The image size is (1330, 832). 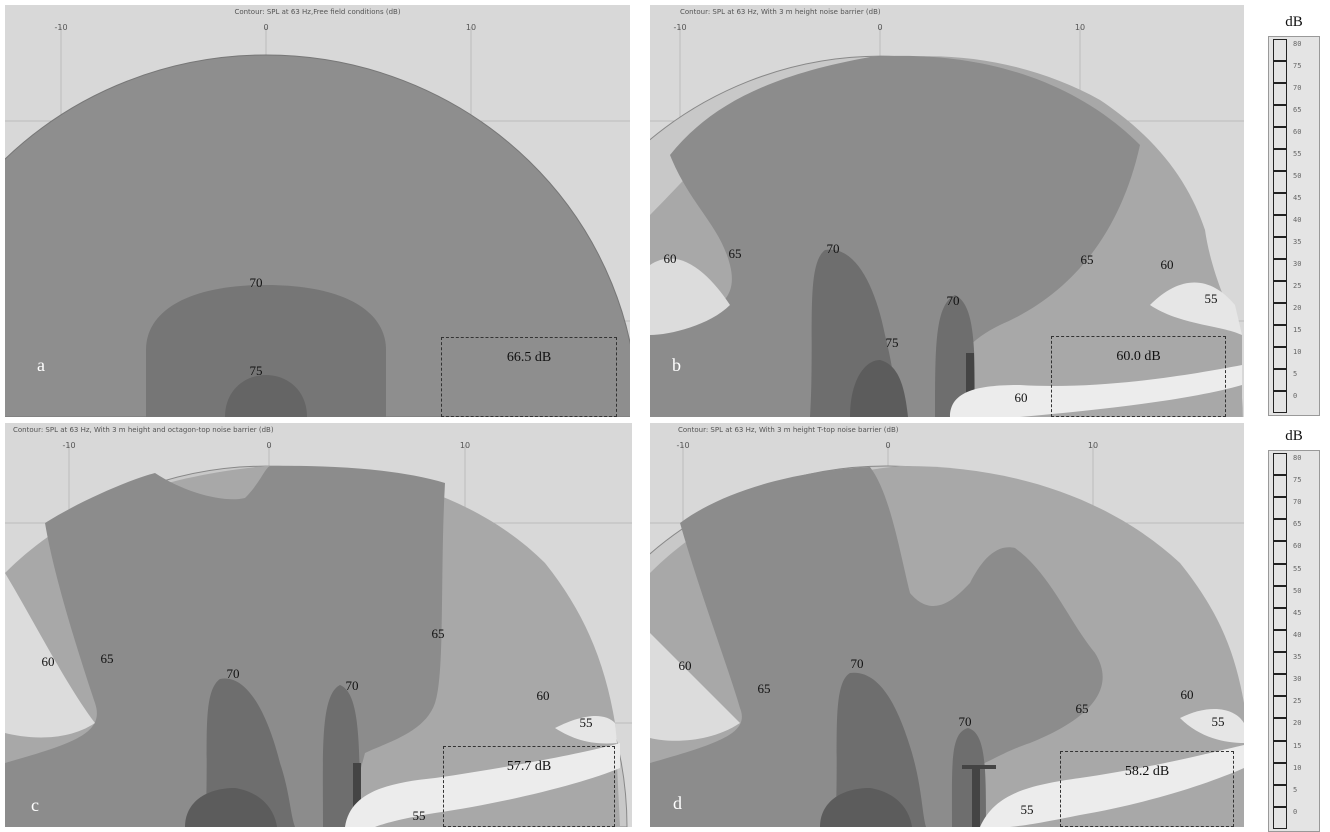 I want to click on color-scale-top: dB 80 75 70 65 60 55 50 45 40 35 30 25 20 15 10 5 0, so click(x=1294, y=217).